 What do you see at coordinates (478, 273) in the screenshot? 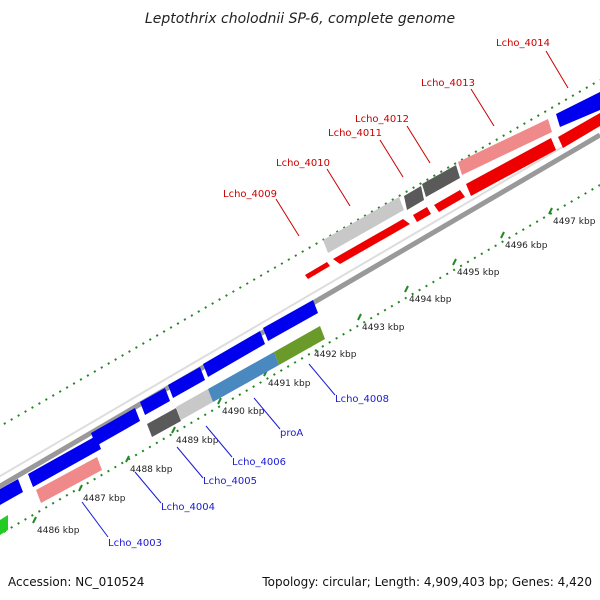
I see `tick-label: 4495 kbp` at bounding box center [478, 273].